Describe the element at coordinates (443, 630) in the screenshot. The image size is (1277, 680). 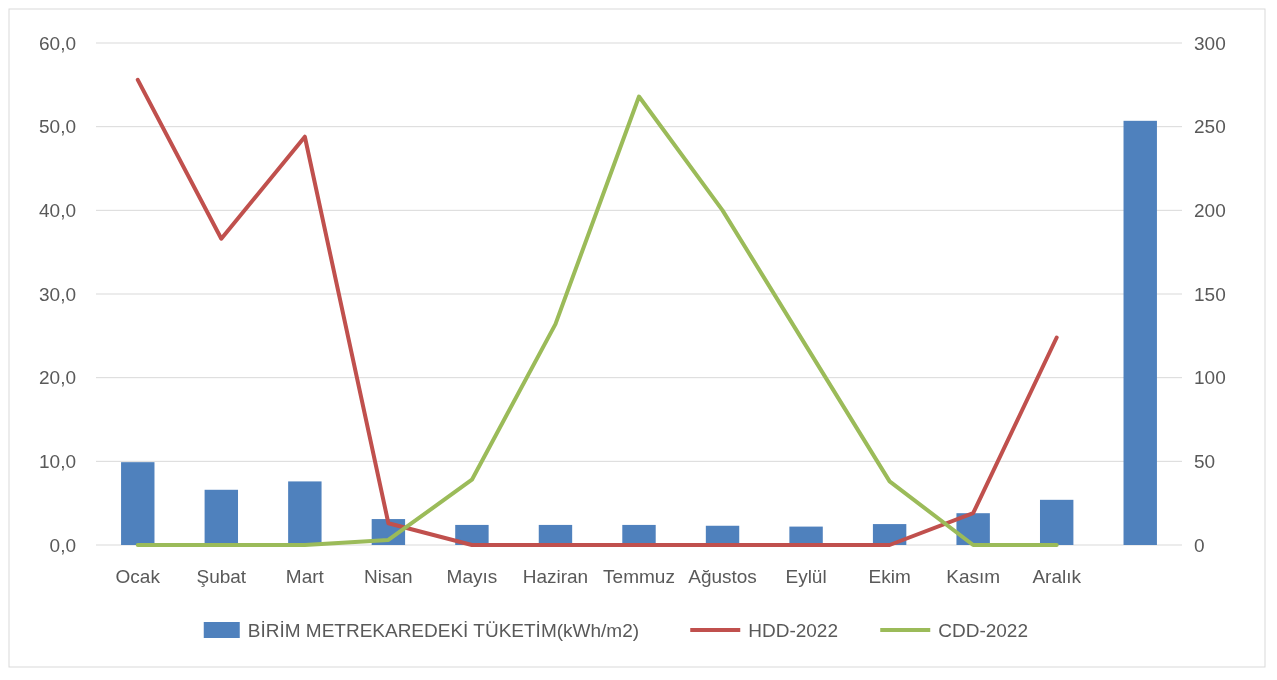
I see `legend-label: BİRİM METREKAREDEKİ TÜKETİM(kWh/m2)` at that location.